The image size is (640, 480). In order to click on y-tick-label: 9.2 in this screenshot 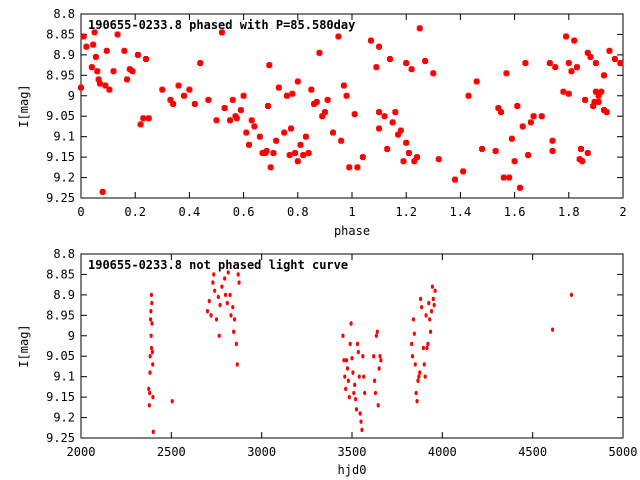, I will do `click(64, 418)`.